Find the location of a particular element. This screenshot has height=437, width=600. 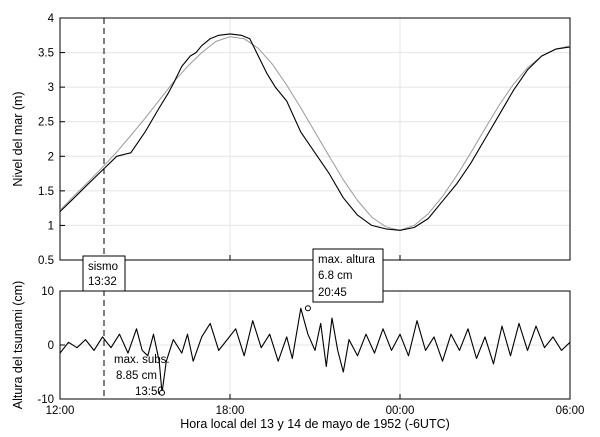

max-subsidence-annotation: max. subs. 8.85 cm 13:50 is located at coordinates (142, 376).